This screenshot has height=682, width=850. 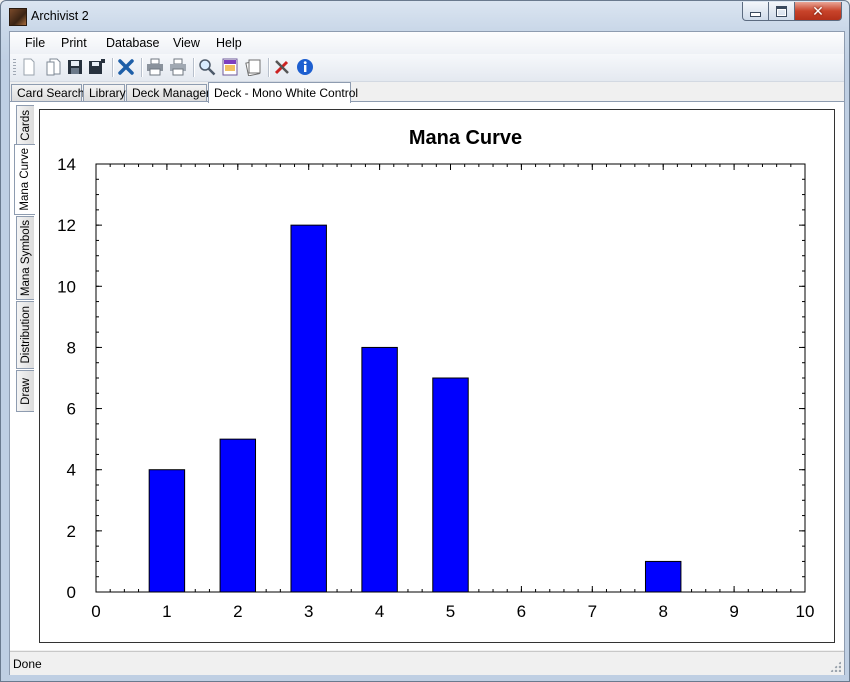 I want to click on save-button, so click(x=75, y=67).